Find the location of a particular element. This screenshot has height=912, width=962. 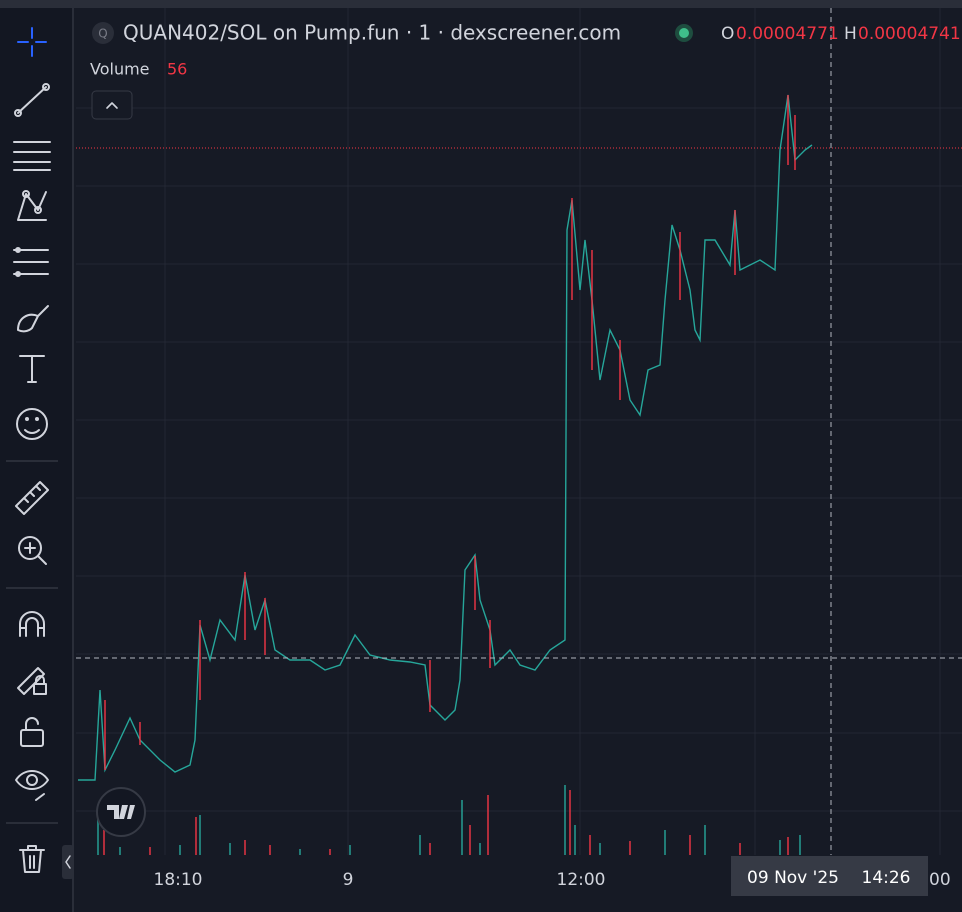

text-tool is located at coordinates (32, 369).